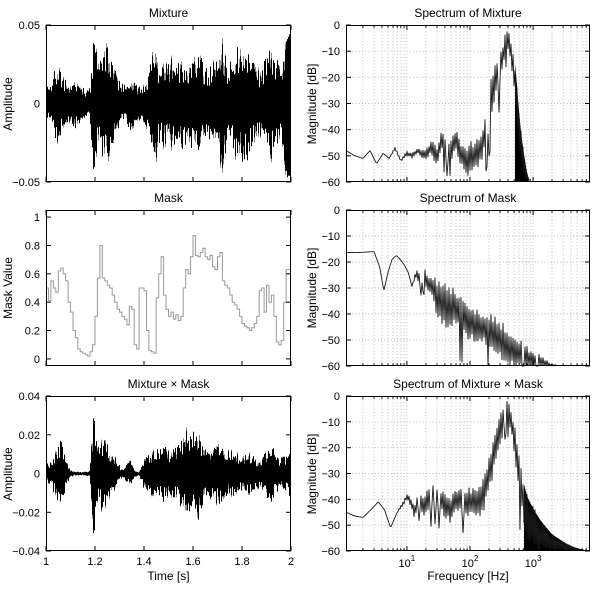 The height and width of the screenshot is (600, 600). What do you see at coordinates (455, 104) in the screenshot?
I see `plot-area-spectrum-mixture: 0 −10 −20 −30 −40 −50 −60` at bounding box center [455, 104].